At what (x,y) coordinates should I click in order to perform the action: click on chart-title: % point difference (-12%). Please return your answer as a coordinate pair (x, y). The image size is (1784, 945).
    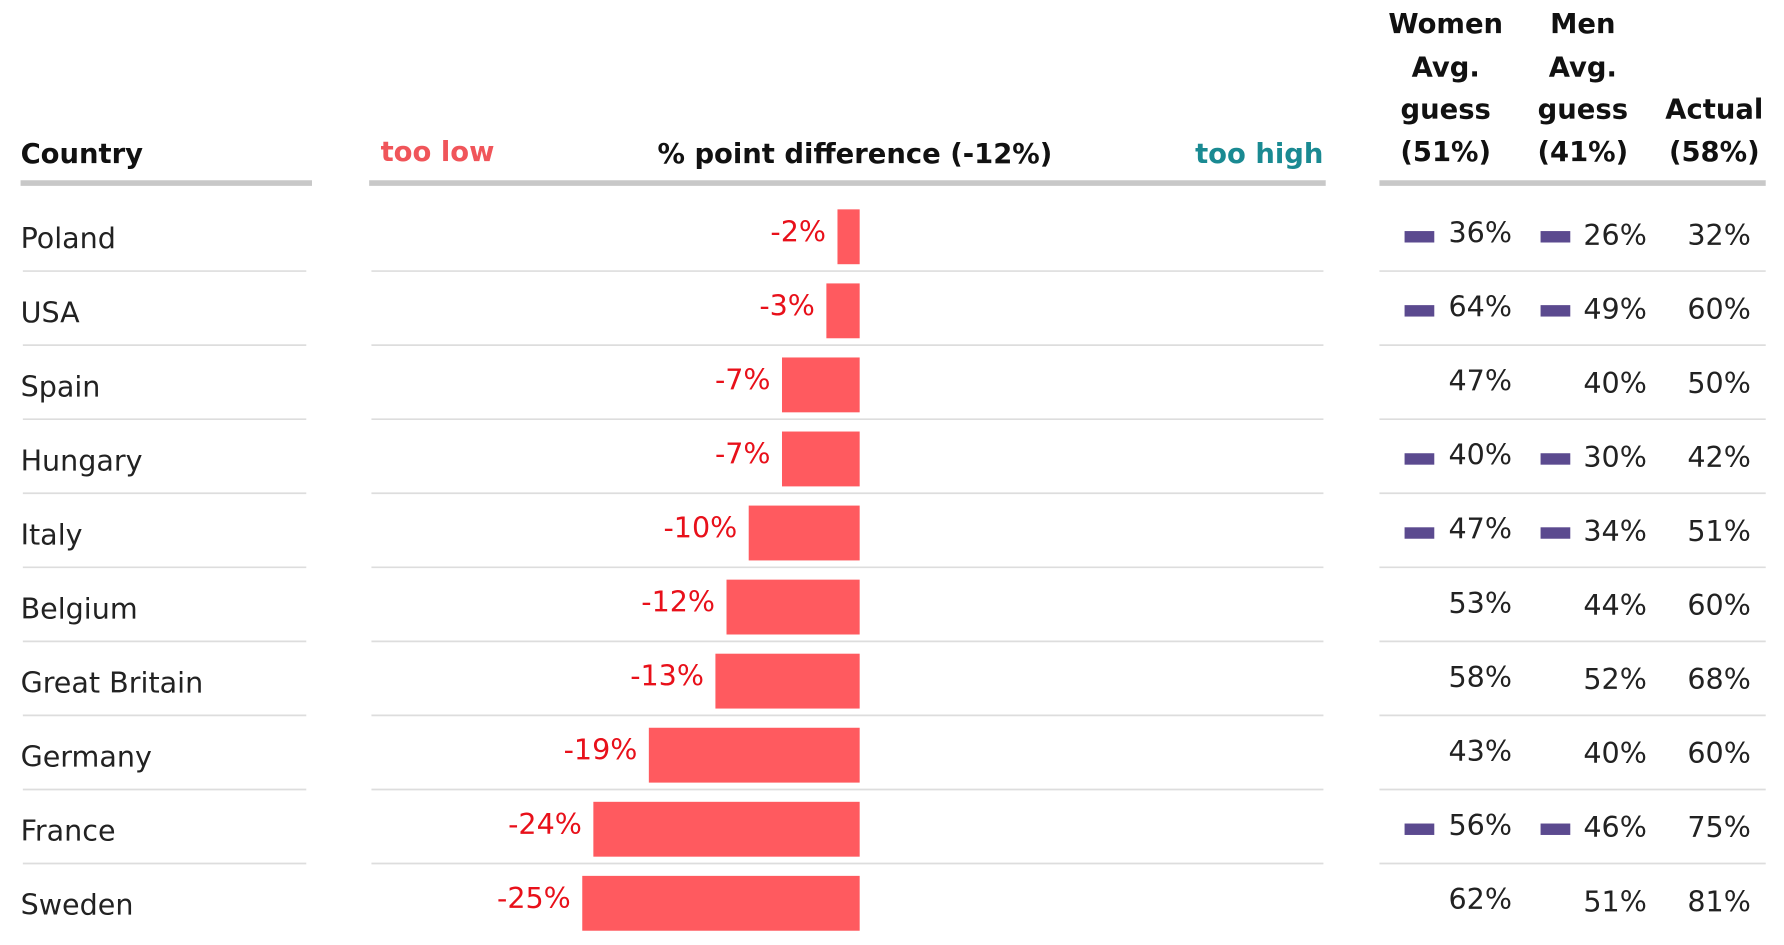
    Looking at the image, I should click on (854, 154).